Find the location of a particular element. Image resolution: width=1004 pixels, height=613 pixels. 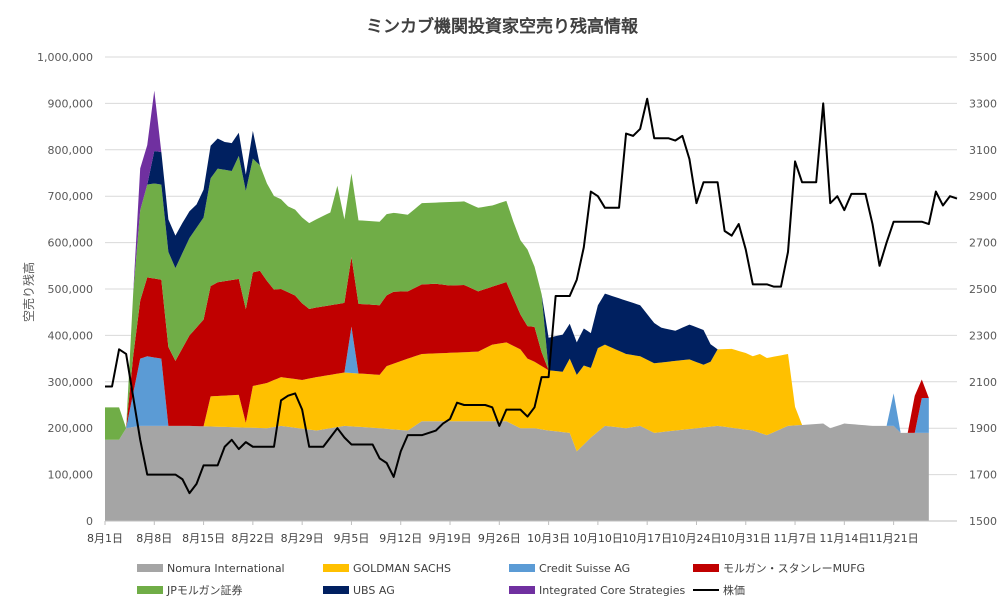

legend-label: GOLDMAN SACHS is located at coordinates (402, 568).